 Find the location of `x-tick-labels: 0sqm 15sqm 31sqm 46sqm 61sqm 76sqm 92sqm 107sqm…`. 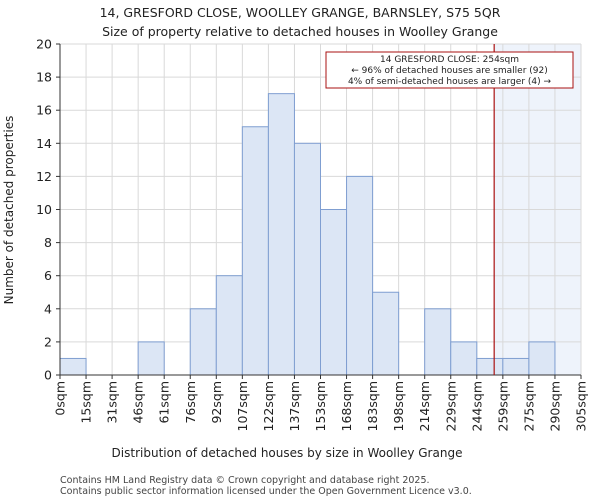

x-tick-labels: 0sqm 15sqm 31sqm 46sqm 61sqm 76sqm 92sqm 107sqm… is located at coordinates (321, 403).